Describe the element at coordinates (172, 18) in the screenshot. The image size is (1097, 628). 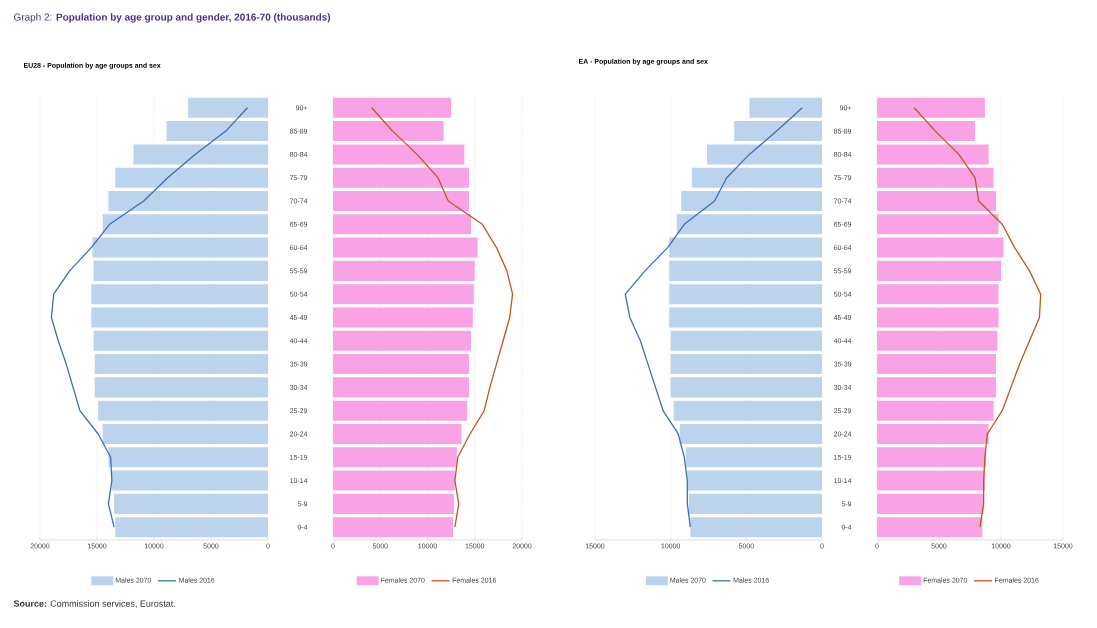
I see `chart-title: Graph 2: Population by age group and gender, 2016-70 (thousands)` at that location.